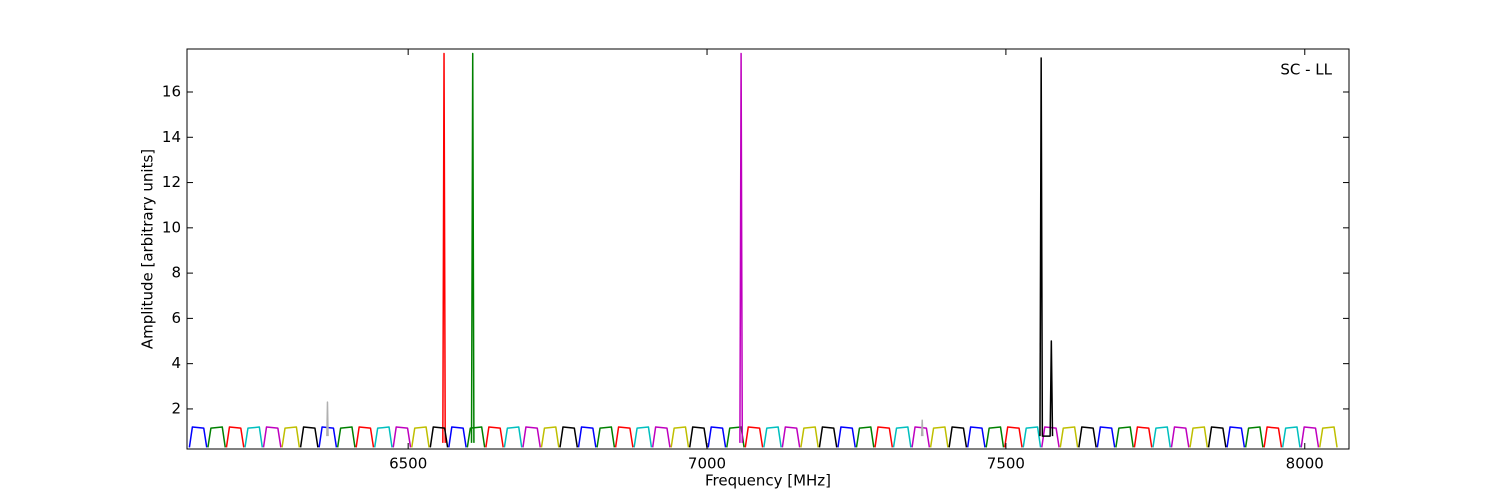 The height and width of the screenshot is (500, 1500). What do you see at coordinates (171, 92) in the screenshot?
I see `y-tick-label: 16` at bounding box center [171, 92].